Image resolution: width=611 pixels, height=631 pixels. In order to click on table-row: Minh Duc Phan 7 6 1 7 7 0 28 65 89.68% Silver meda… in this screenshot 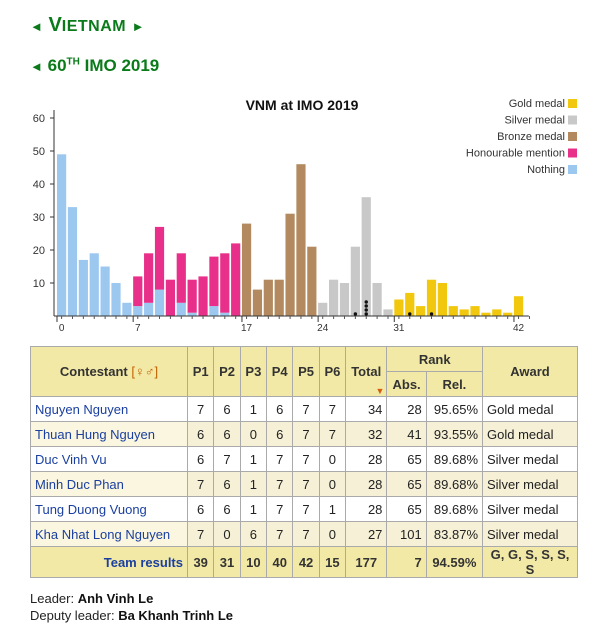, I will do `click(304, 484)`.